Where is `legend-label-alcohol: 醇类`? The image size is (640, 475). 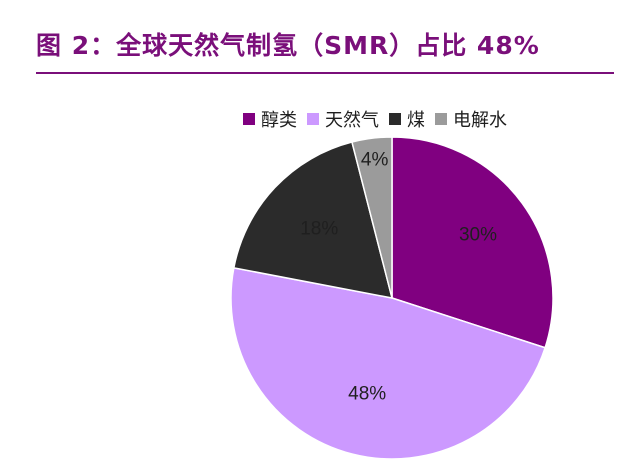
legend-label-alcohol: 醇类 is located at coordinates (279, 120).